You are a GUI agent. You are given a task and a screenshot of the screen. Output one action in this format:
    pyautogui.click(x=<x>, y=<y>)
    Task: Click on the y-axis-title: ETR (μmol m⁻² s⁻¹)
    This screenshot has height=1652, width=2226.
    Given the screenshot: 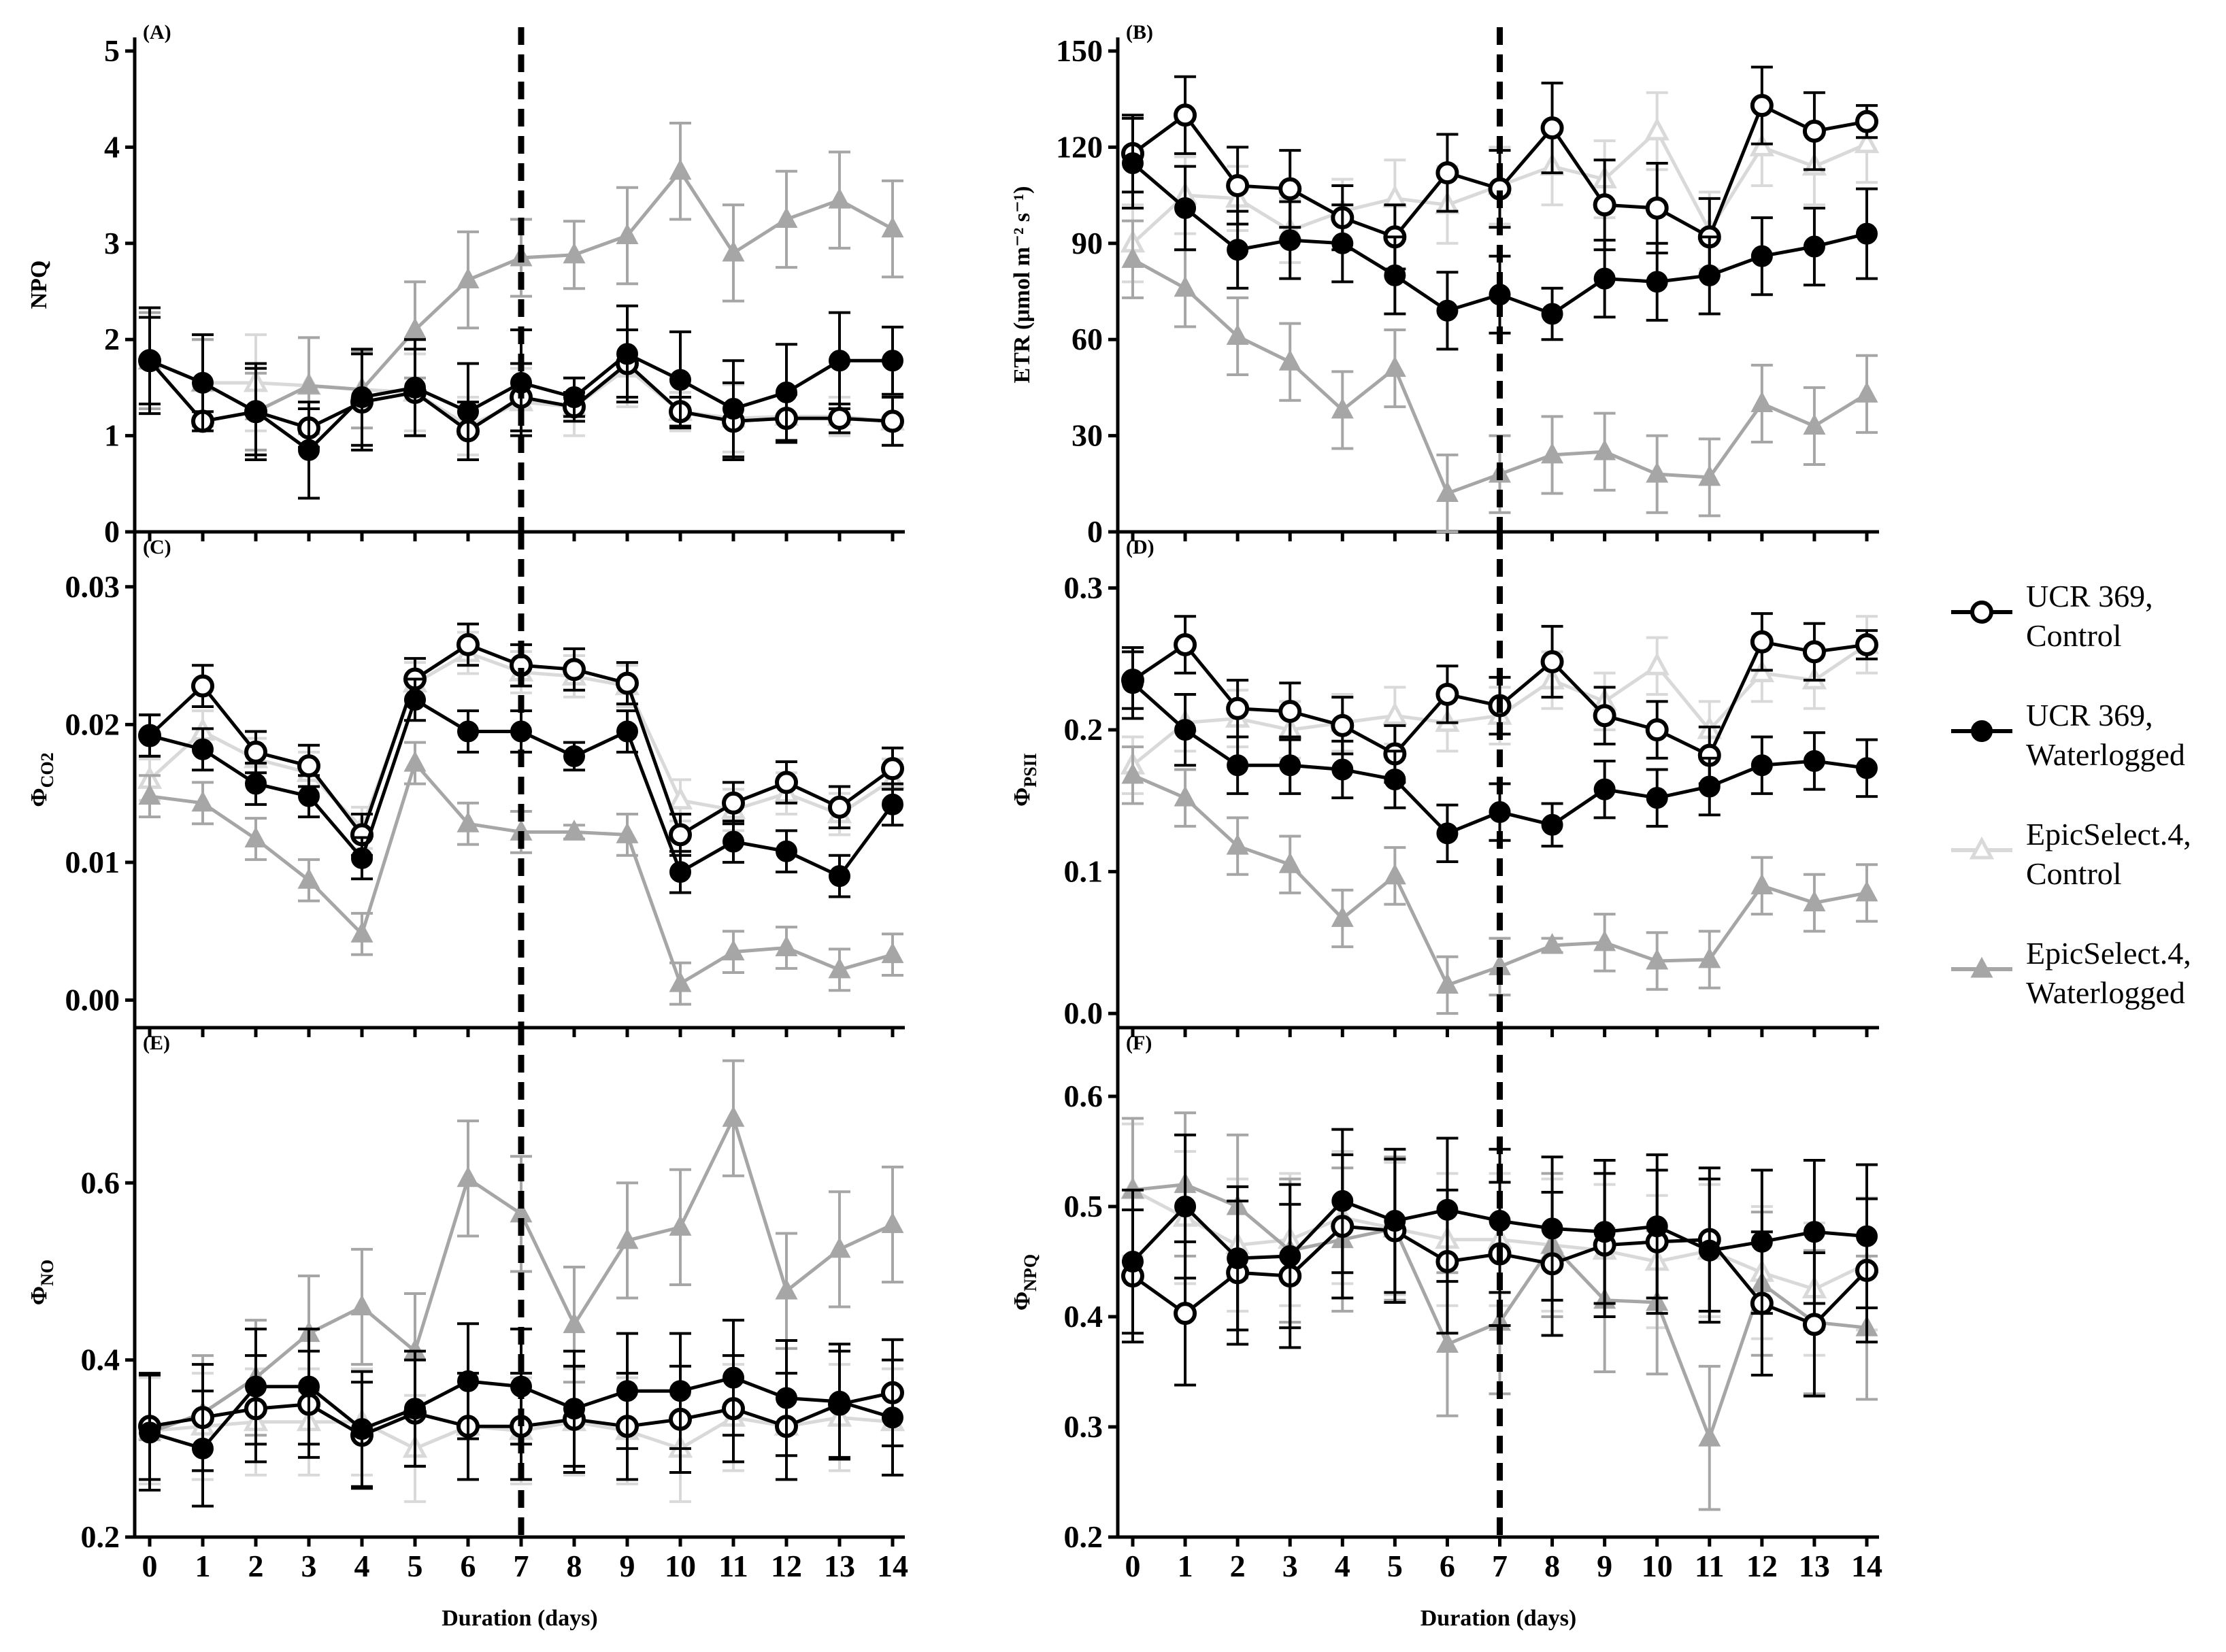 What is the action you would take?
    pyautogui.click(x=1022, y=285)
    